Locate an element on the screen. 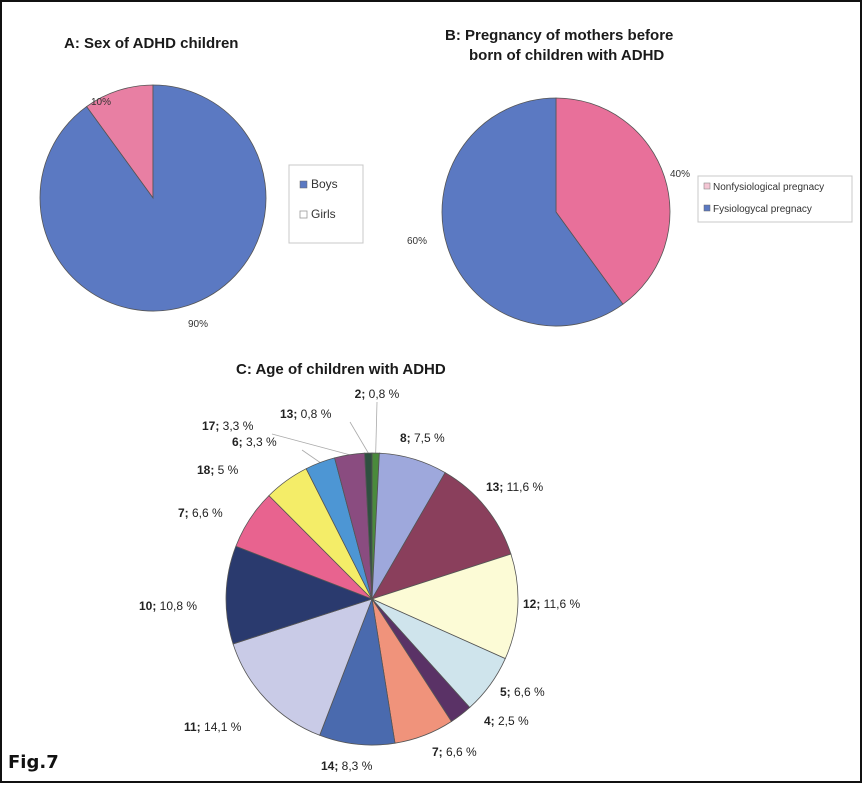  chart-c-label-age-0: 2; is located at coordinates (360, 394).